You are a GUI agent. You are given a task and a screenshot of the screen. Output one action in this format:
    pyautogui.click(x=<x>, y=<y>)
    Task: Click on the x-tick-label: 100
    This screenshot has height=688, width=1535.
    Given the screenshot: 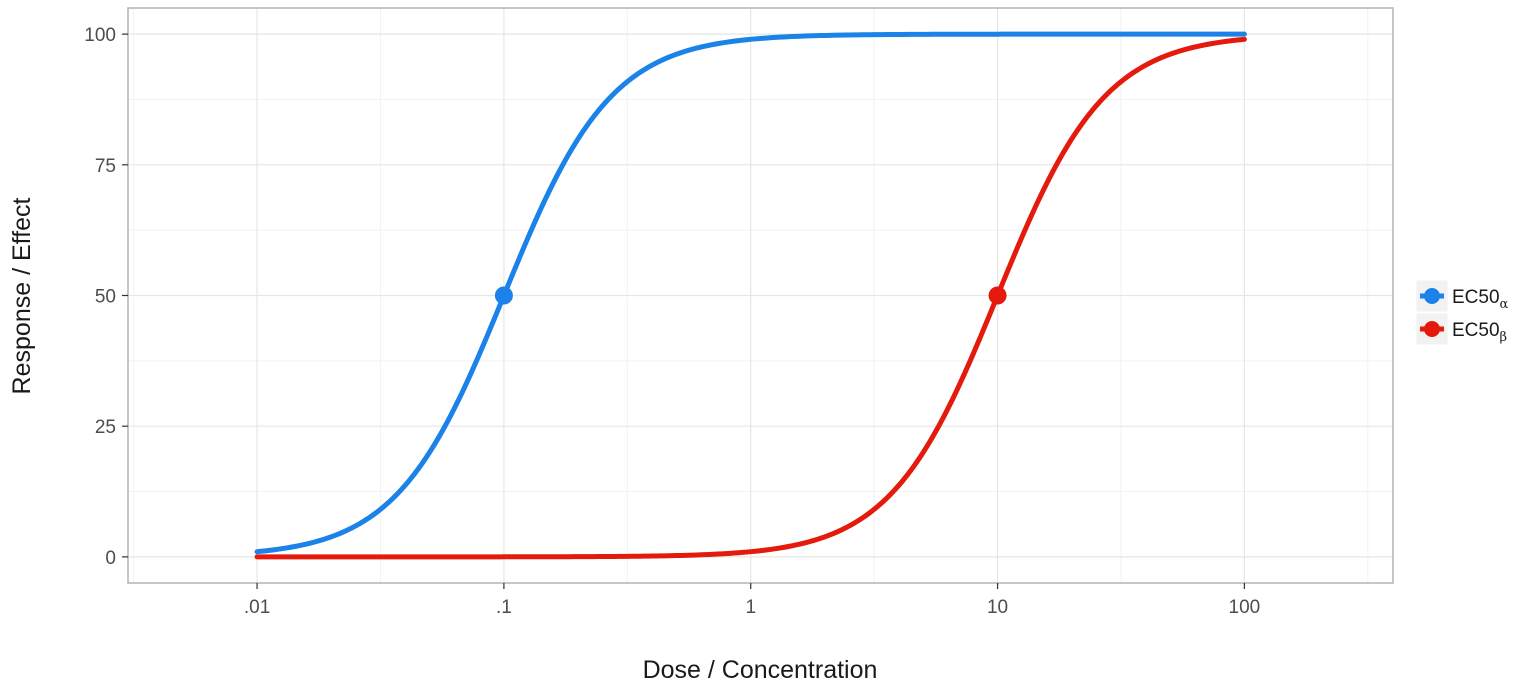 What is the action you would take?
    pyautogui.click(x=1245, y=607)
    